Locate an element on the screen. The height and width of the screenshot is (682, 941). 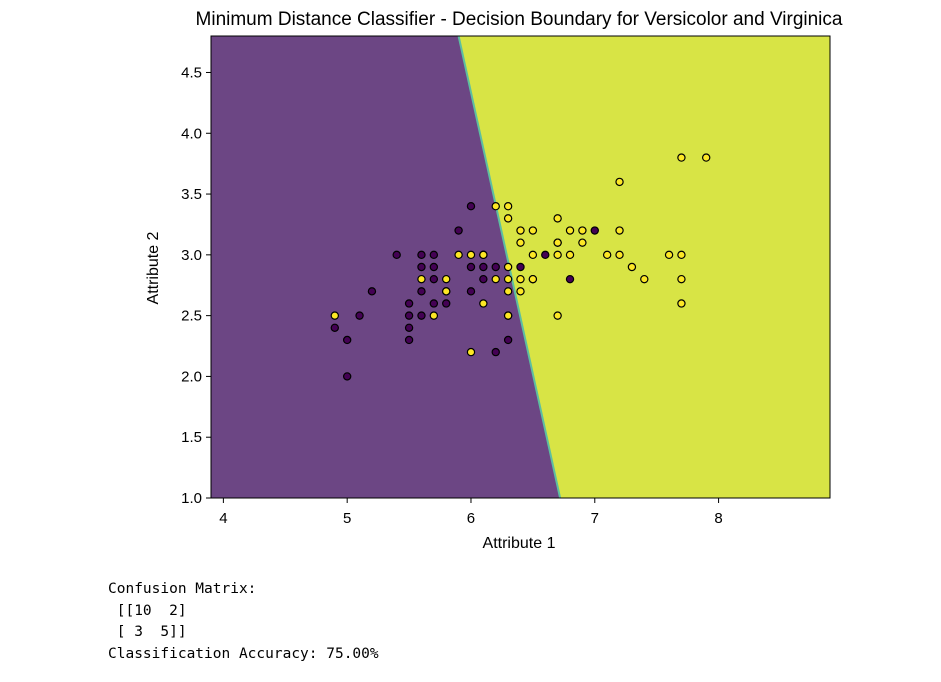
y-tick-label: 2.0 is located at coordinates (191, 376).